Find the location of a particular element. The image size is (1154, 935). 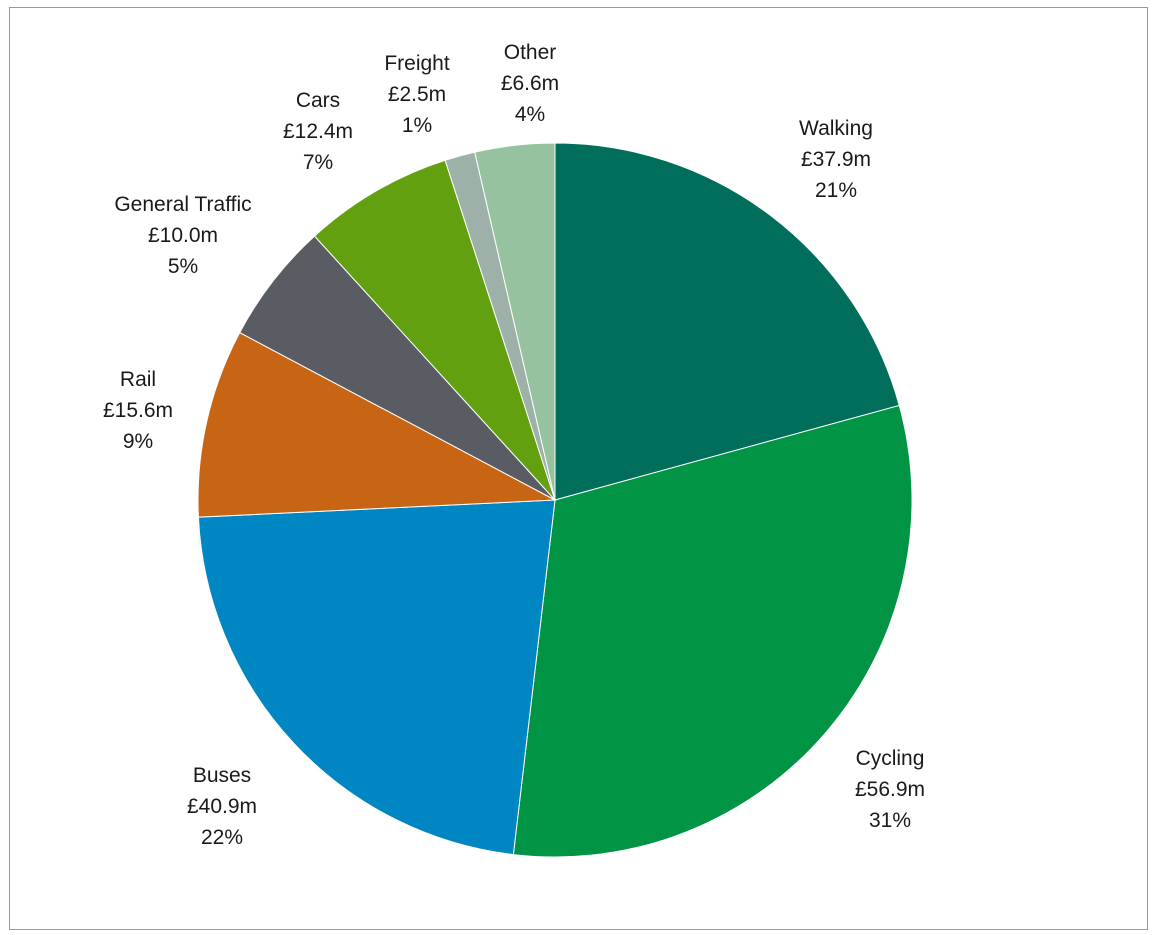

data-label-general-traffic: General Traffic £10.0m 5% is located at coordinates (182, 235).